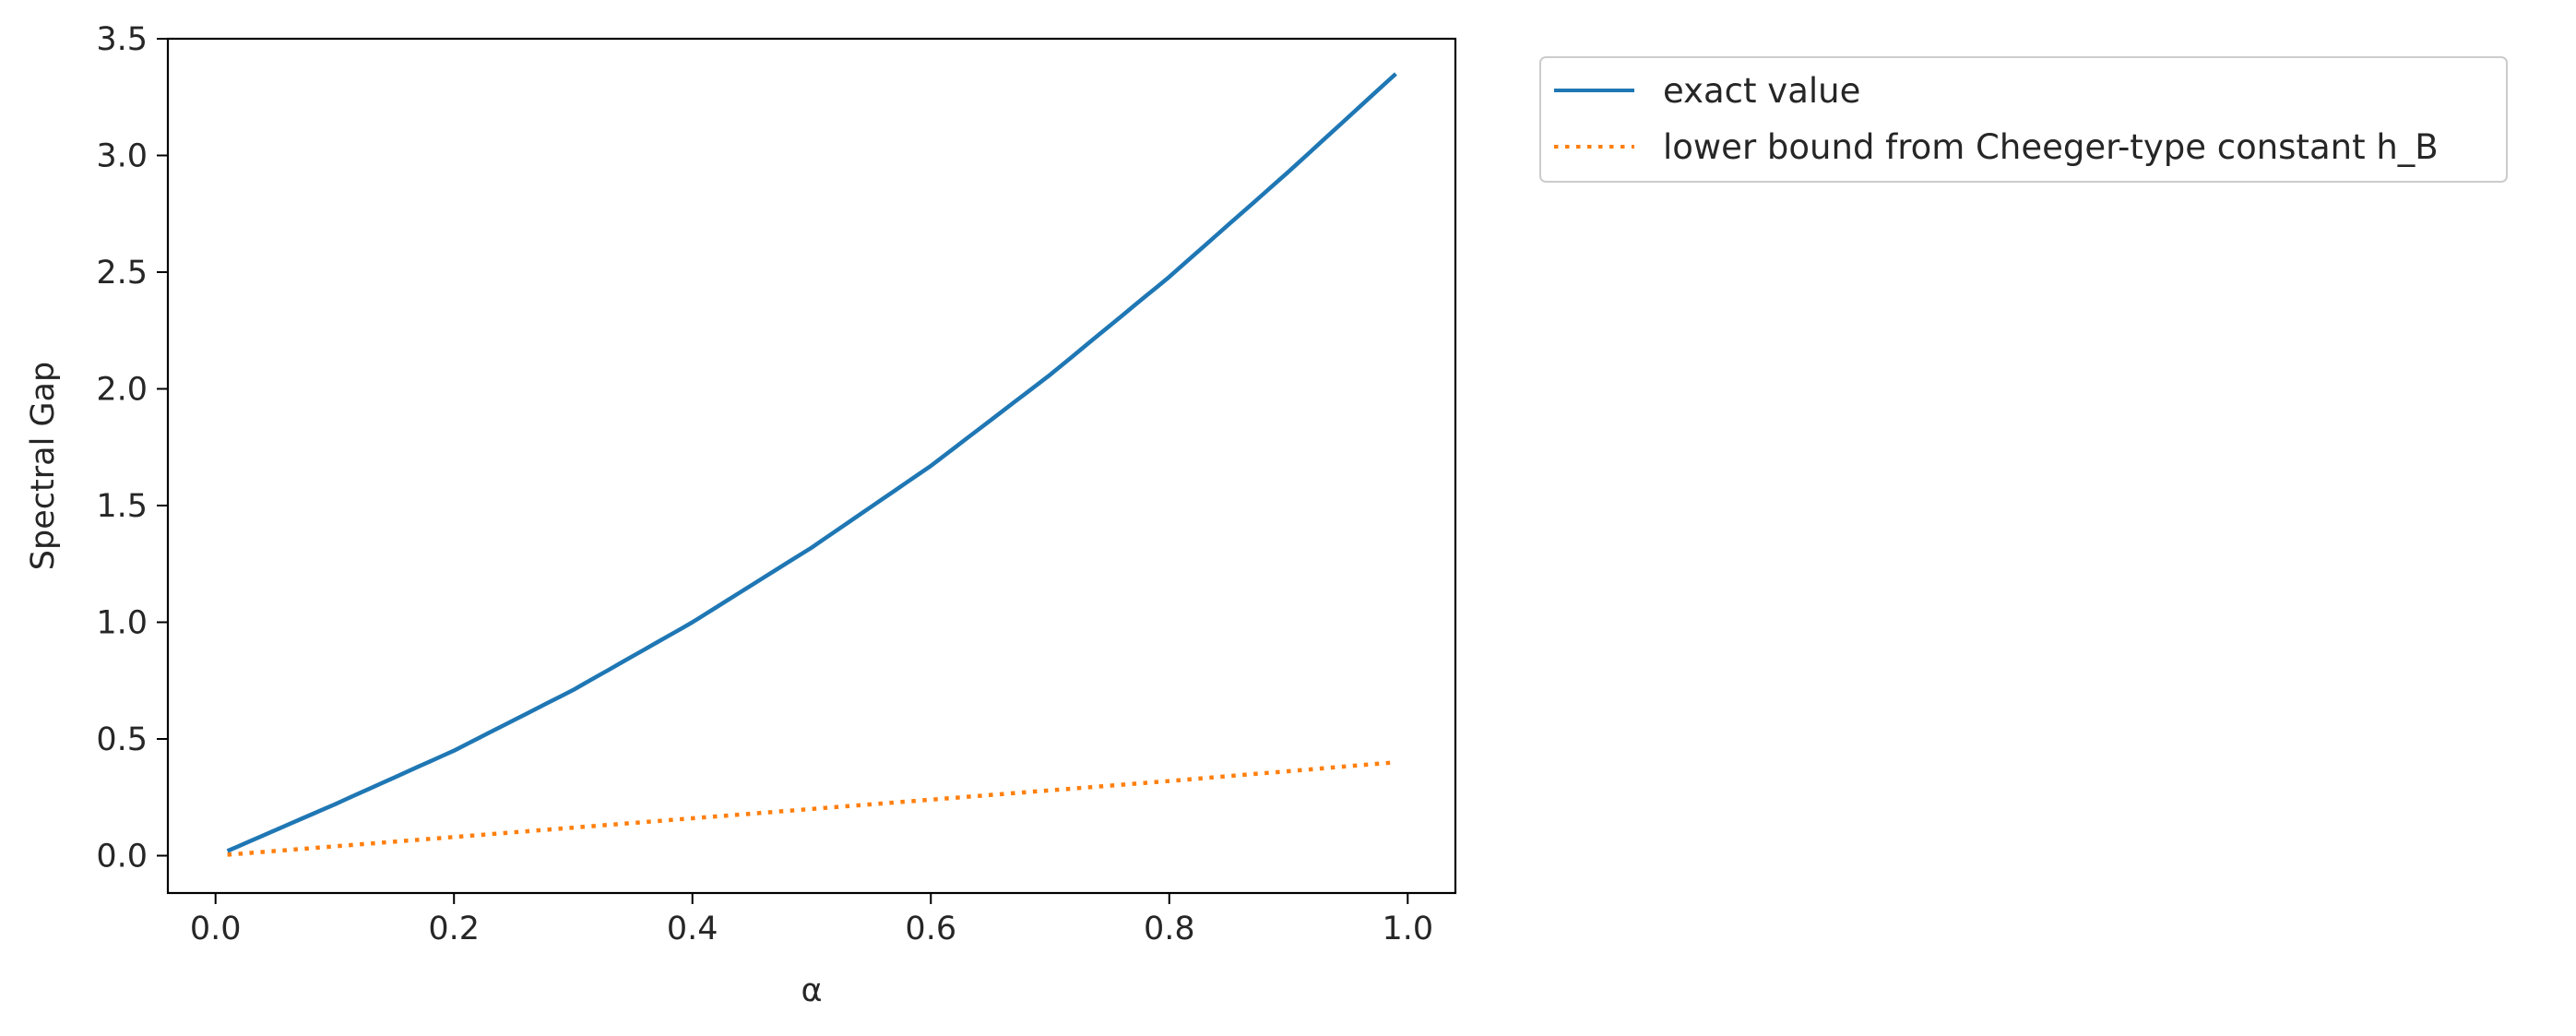 The image size is (2576, 1036). Describe the element at coordinates (122, 273) in the screenshot. I see `y-tick-label: 2.5` at that location.